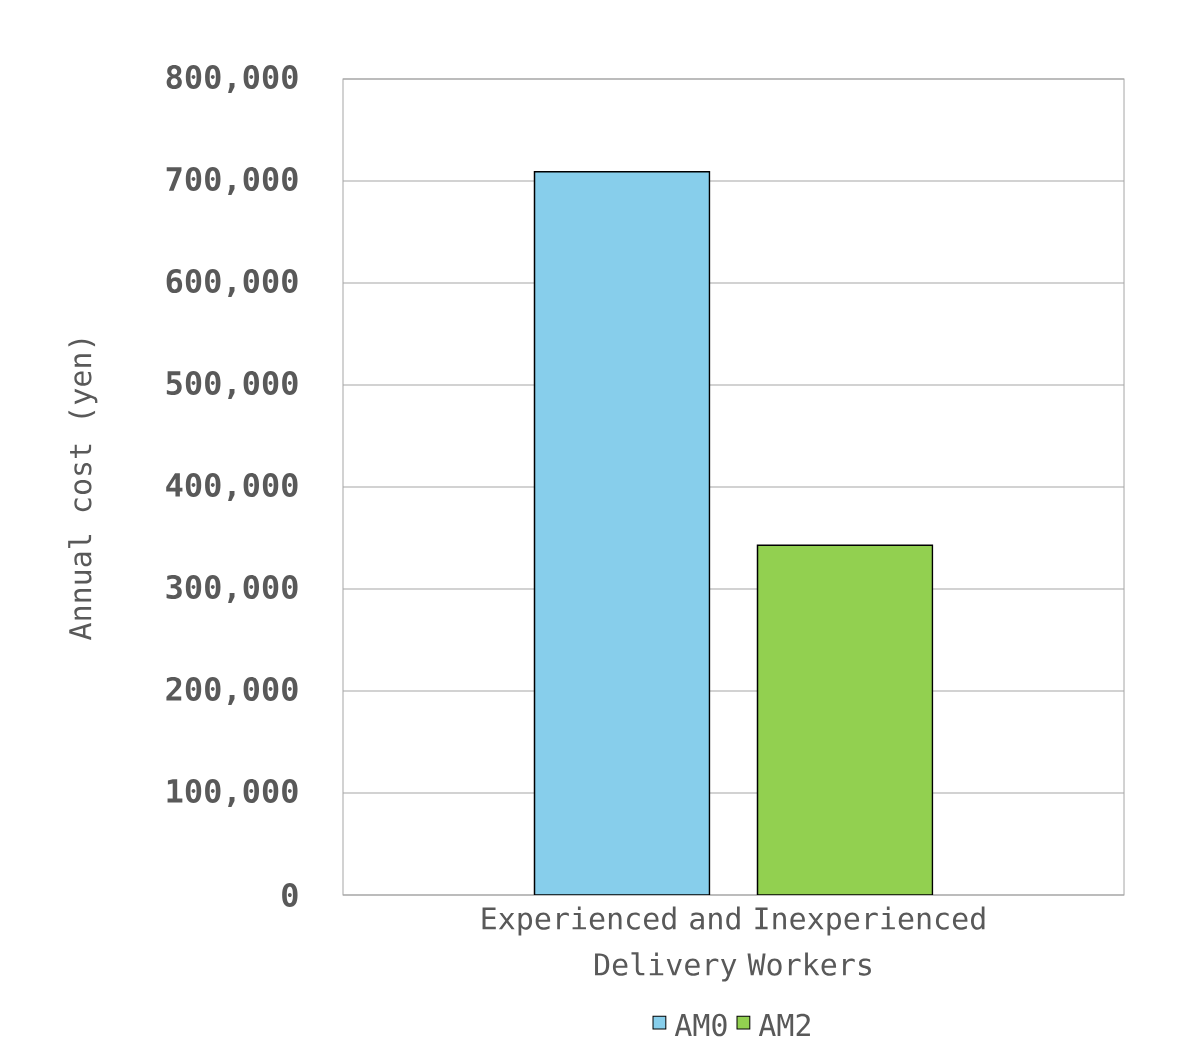 The image size is (1197, 1046). What do you see at coordinates (232, 793) in the screenshot?
I see `y-tick-label: 100,000` at bounding box center [232, 793].